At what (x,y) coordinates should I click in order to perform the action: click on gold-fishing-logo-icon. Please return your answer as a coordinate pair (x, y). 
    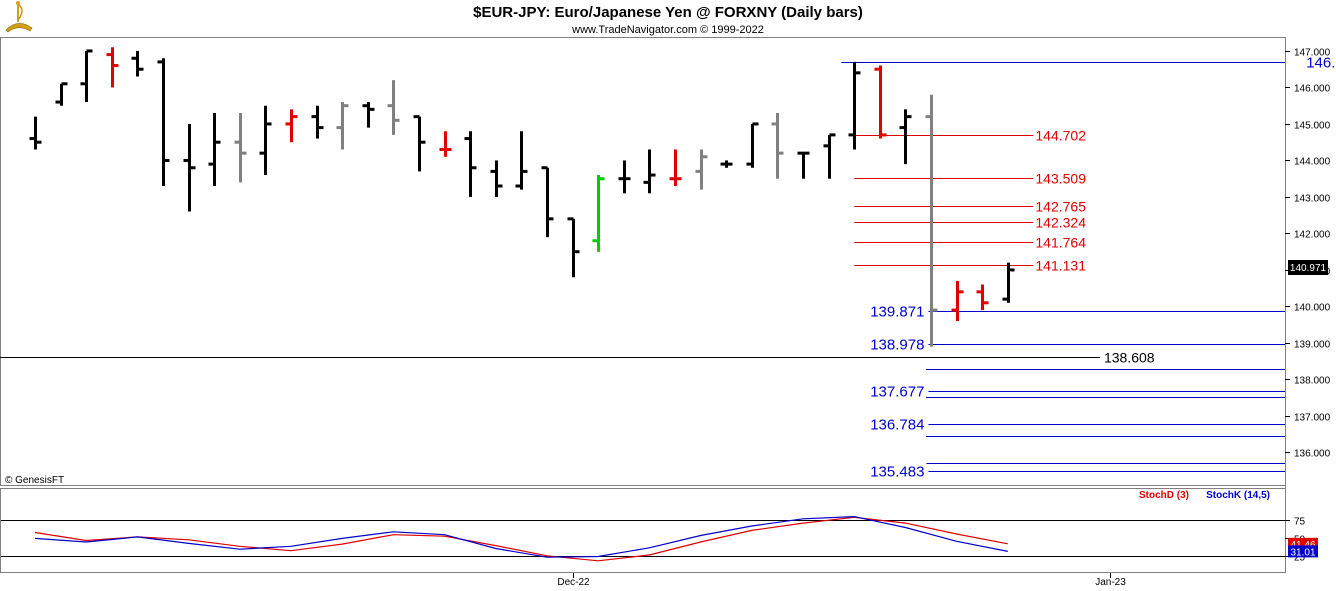
    Looking at the image, I should click on (19, 17).